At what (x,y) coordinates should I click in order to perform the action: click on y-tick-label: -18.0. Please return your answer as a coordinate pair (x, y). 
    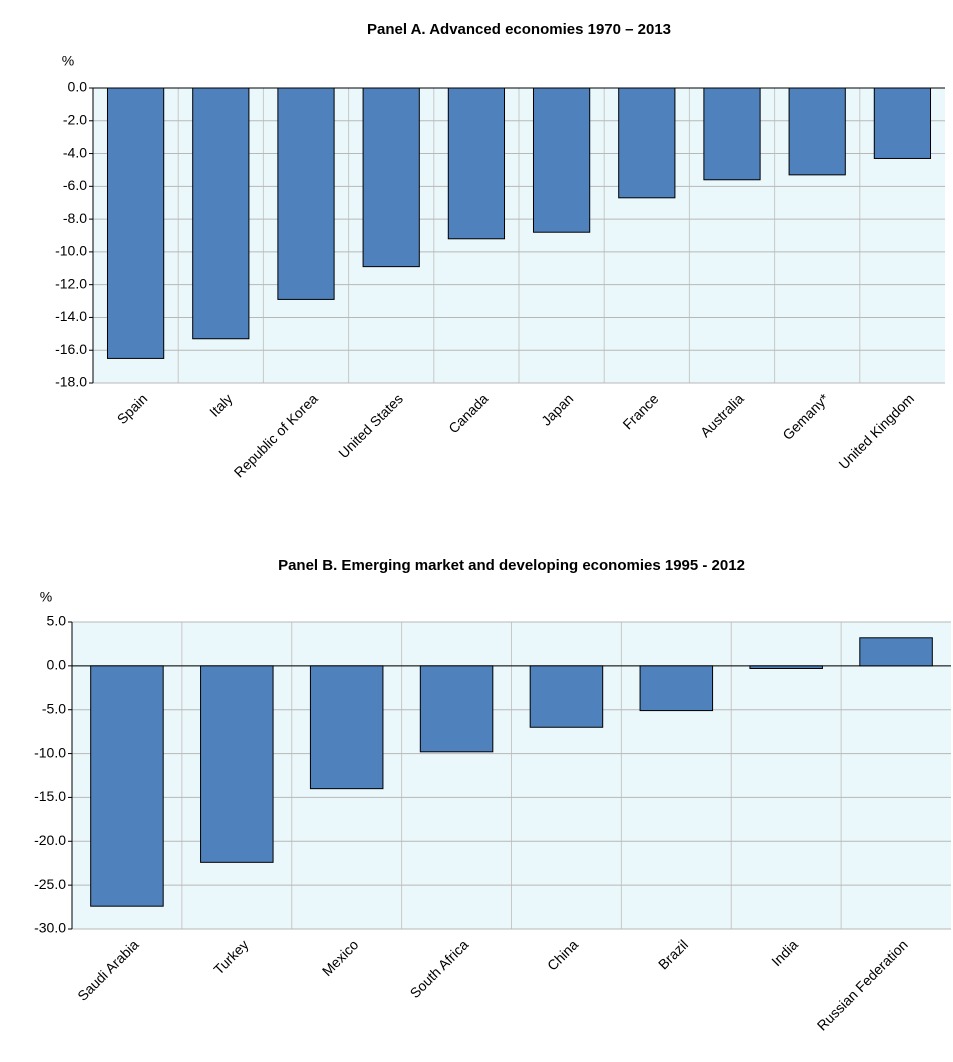
    Looking at the image, I should click on (71, 382).